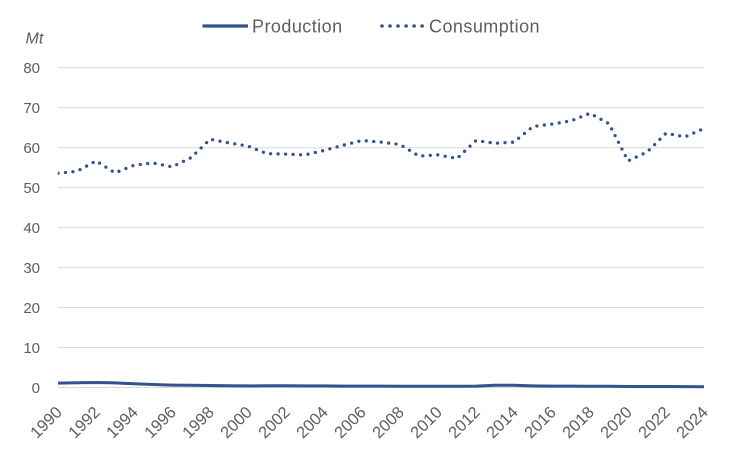 The image size is (735, 455). Describe the element at coordinates (350, 422) in the screenshot. I see `svg-text: 2006` at that location.